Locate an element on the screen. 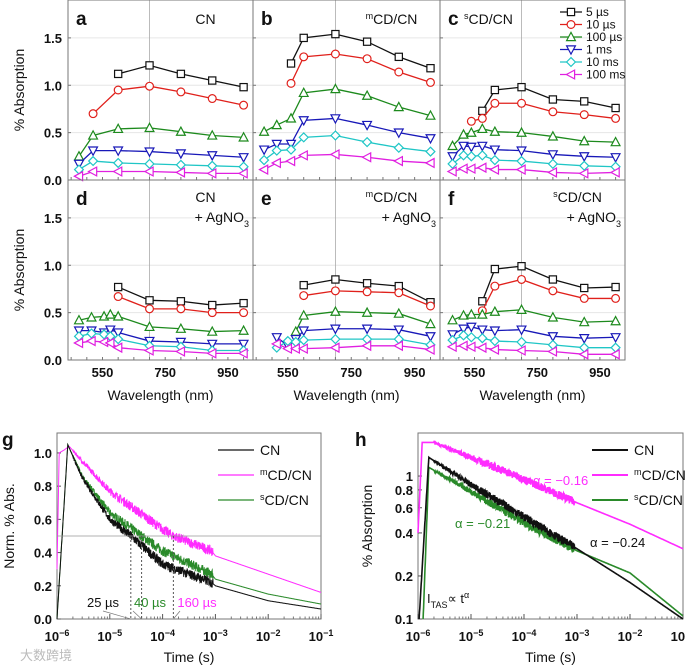 This screenshot has width=685, height=668. half-life-label: 40 µs is located at coordinates (150, 602).